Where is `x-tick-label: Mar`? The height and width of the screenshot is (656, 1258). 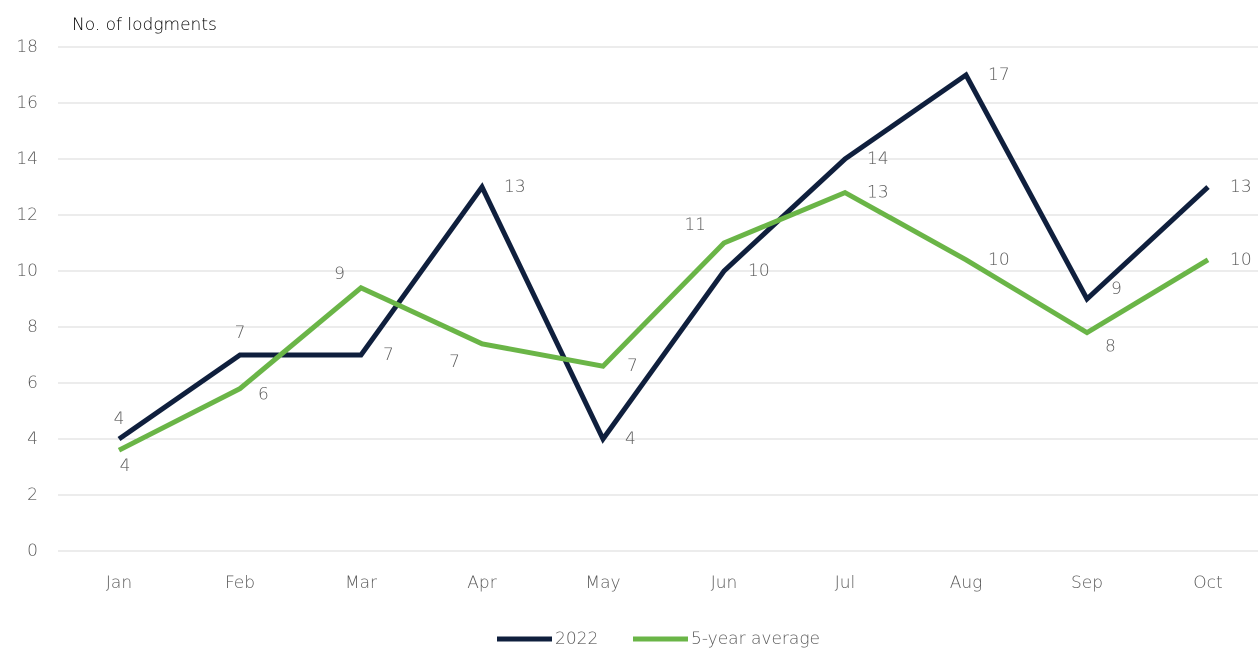 x-tick-label: Mar is located at coordinates (361, 583).